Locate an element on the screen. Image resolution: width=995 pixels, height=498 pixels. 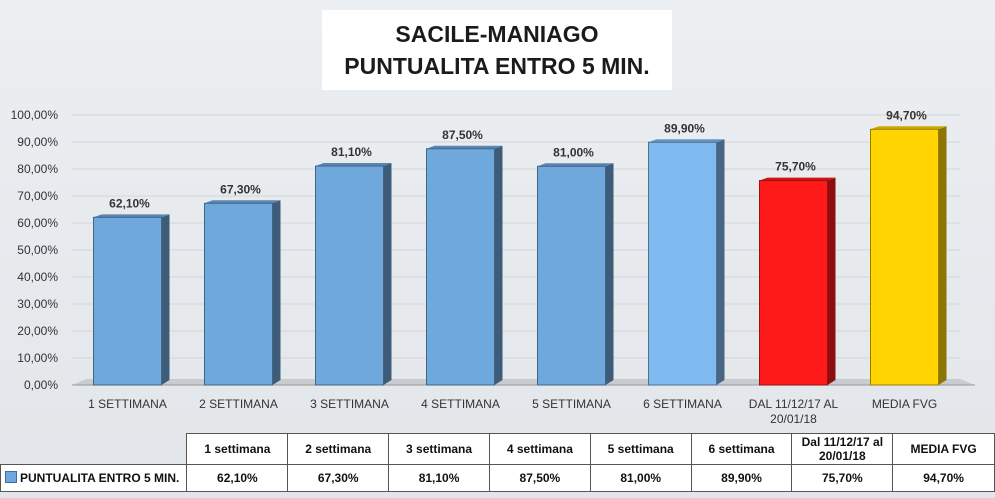
x-tick-label: 2 SETTIMANA is located at coordinates (238, 404).